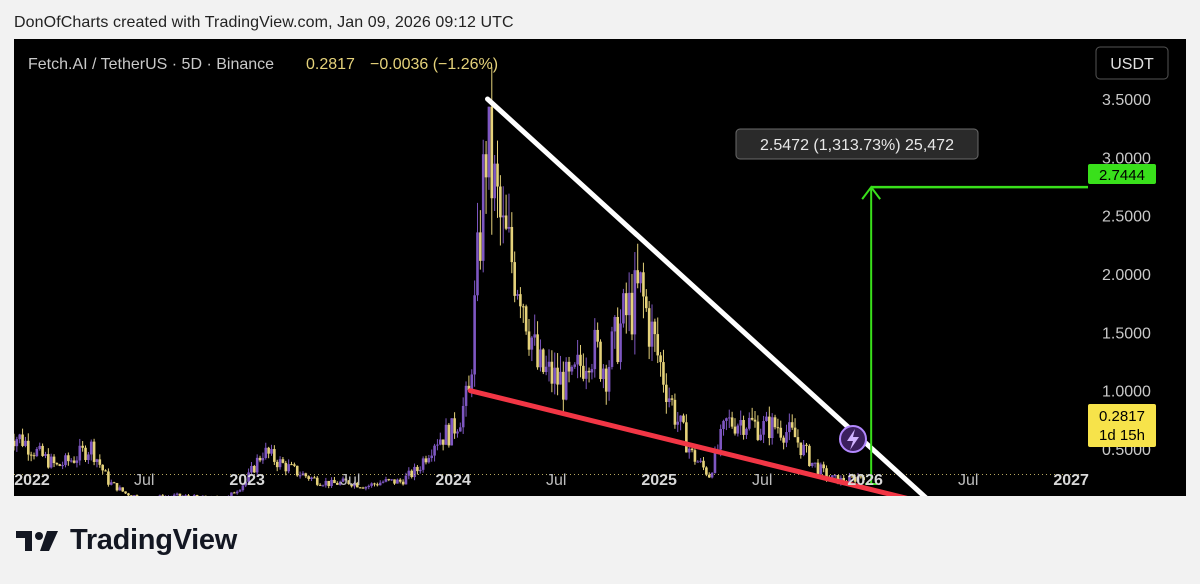 This screenshot has width=1200, height=584. What do you see at coordinates (1122, 435) in the screenshot?
I see `countdown-label: 1d 15h` at bounding box center [1122, 435].